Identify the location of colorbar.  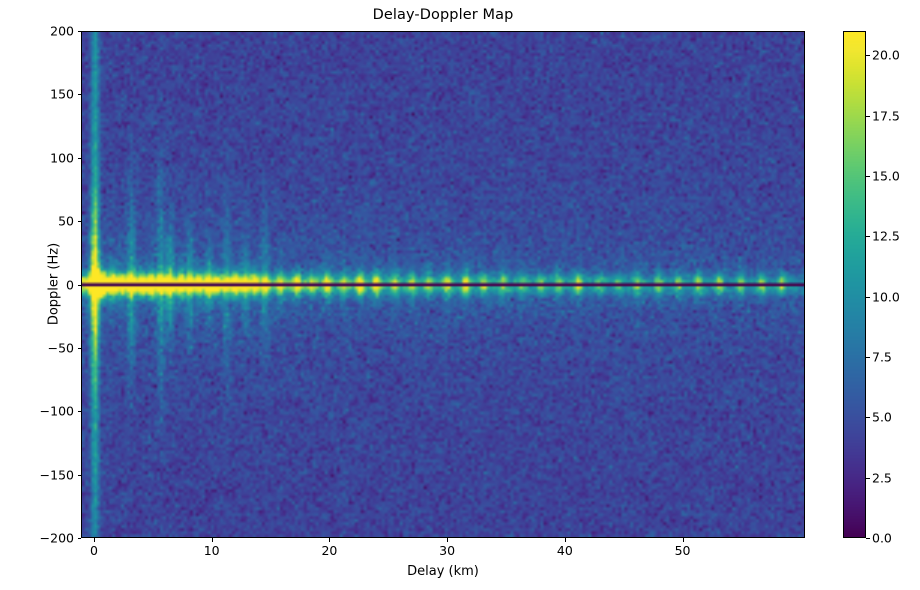
(854, 284).